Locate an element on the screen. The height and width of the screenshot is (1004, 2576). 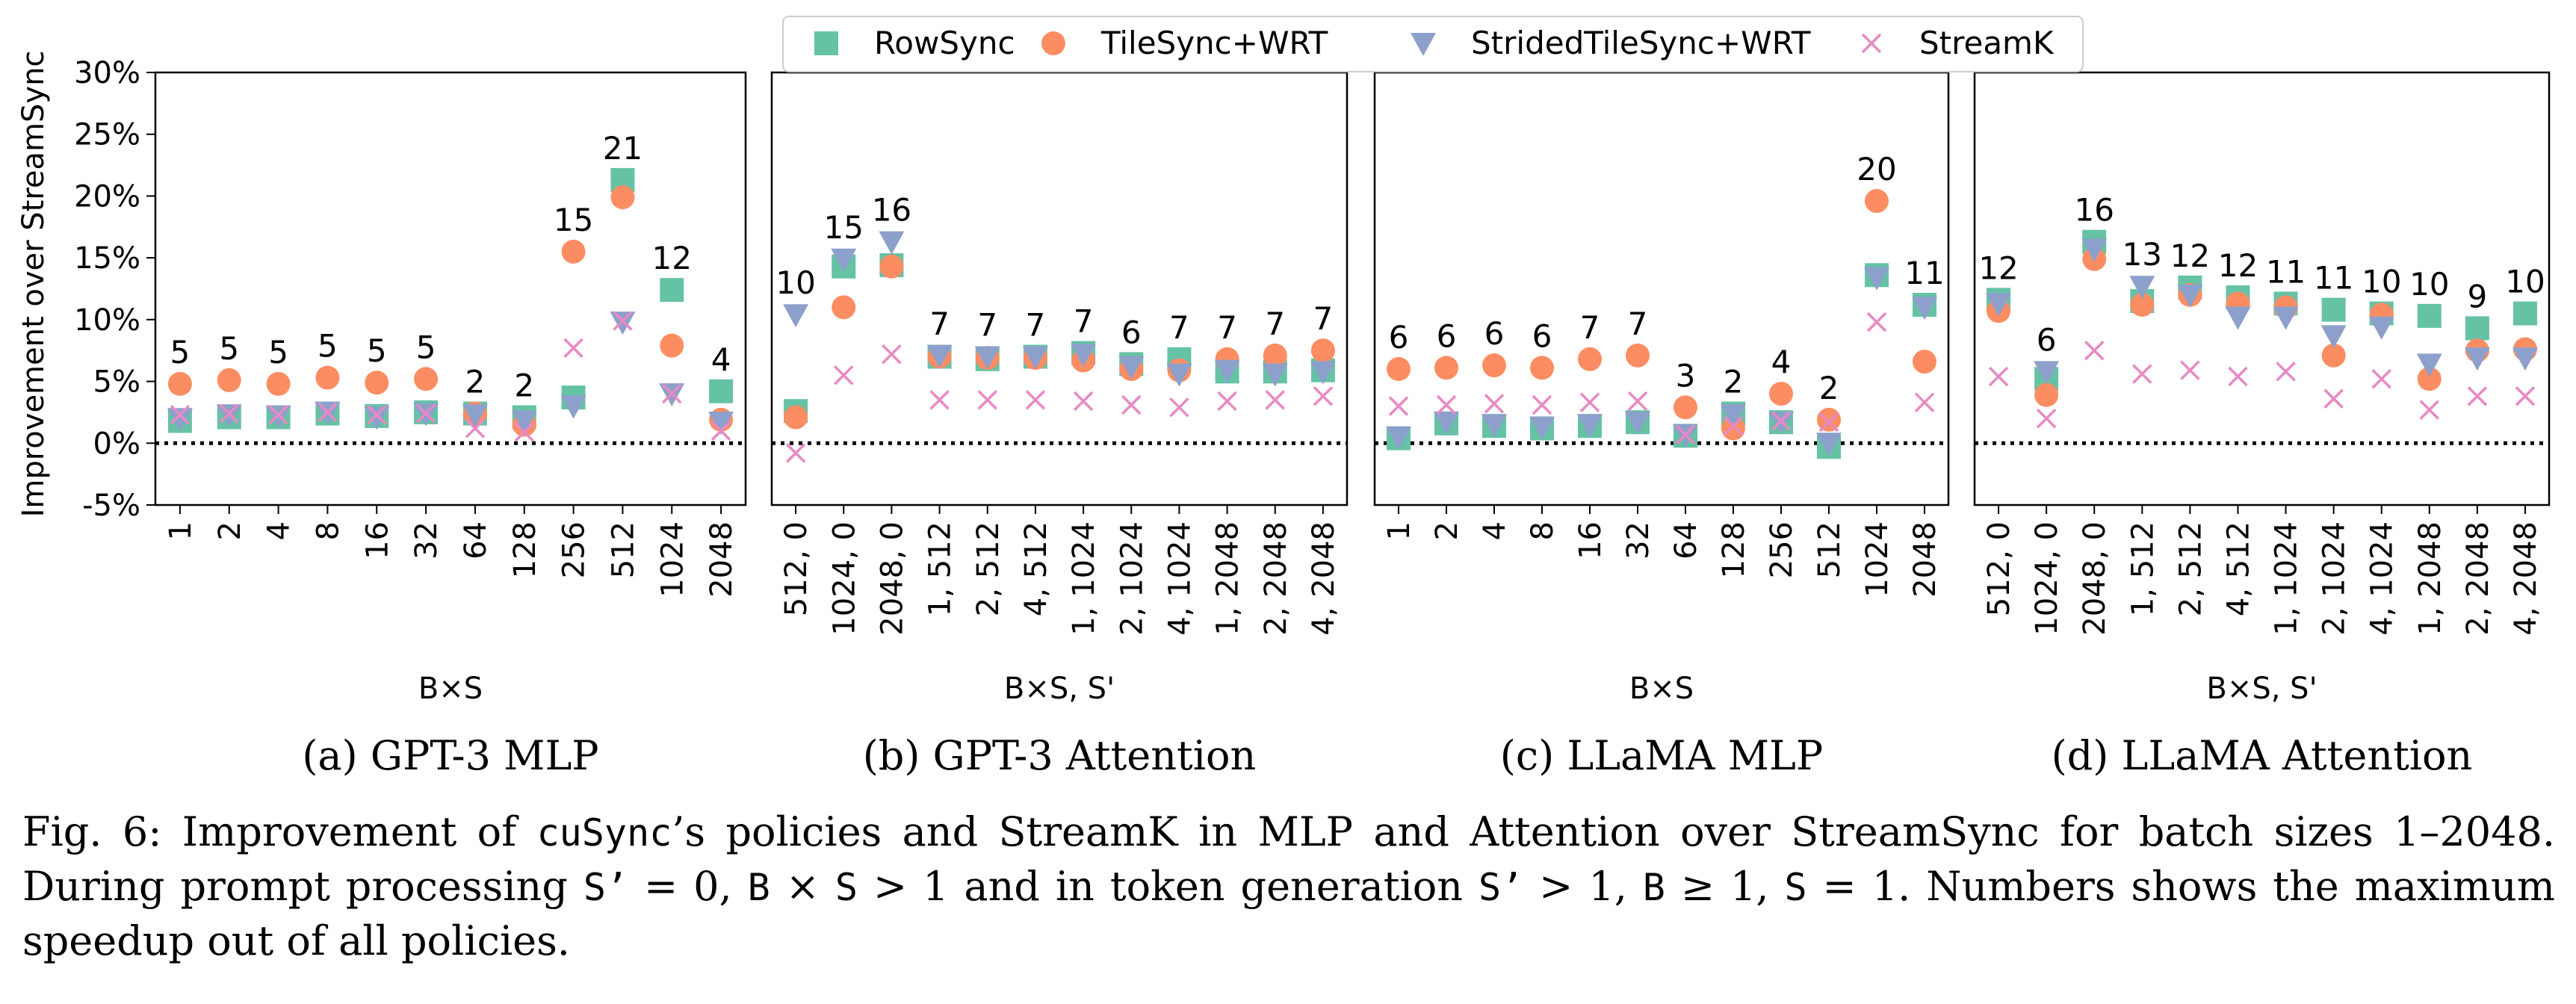
x-tick-label: 1024 is located at coordinates (1877, 559).